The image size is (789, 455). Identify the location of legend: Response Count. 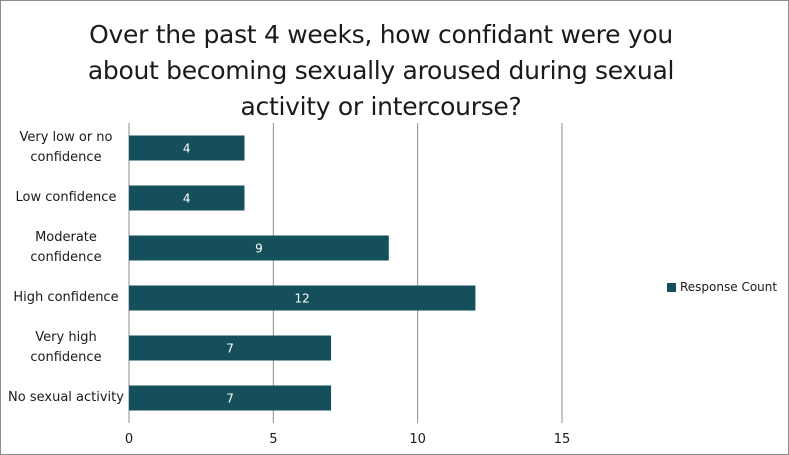
(722, 287).